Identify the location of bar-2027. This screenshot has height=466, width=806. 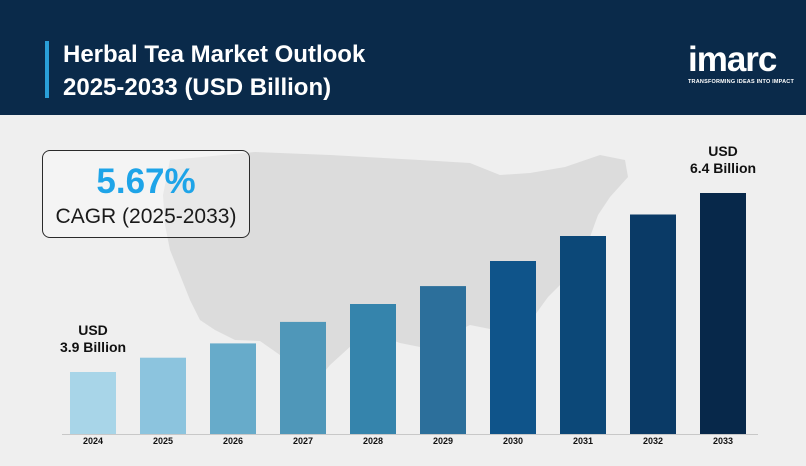
(303, 377).